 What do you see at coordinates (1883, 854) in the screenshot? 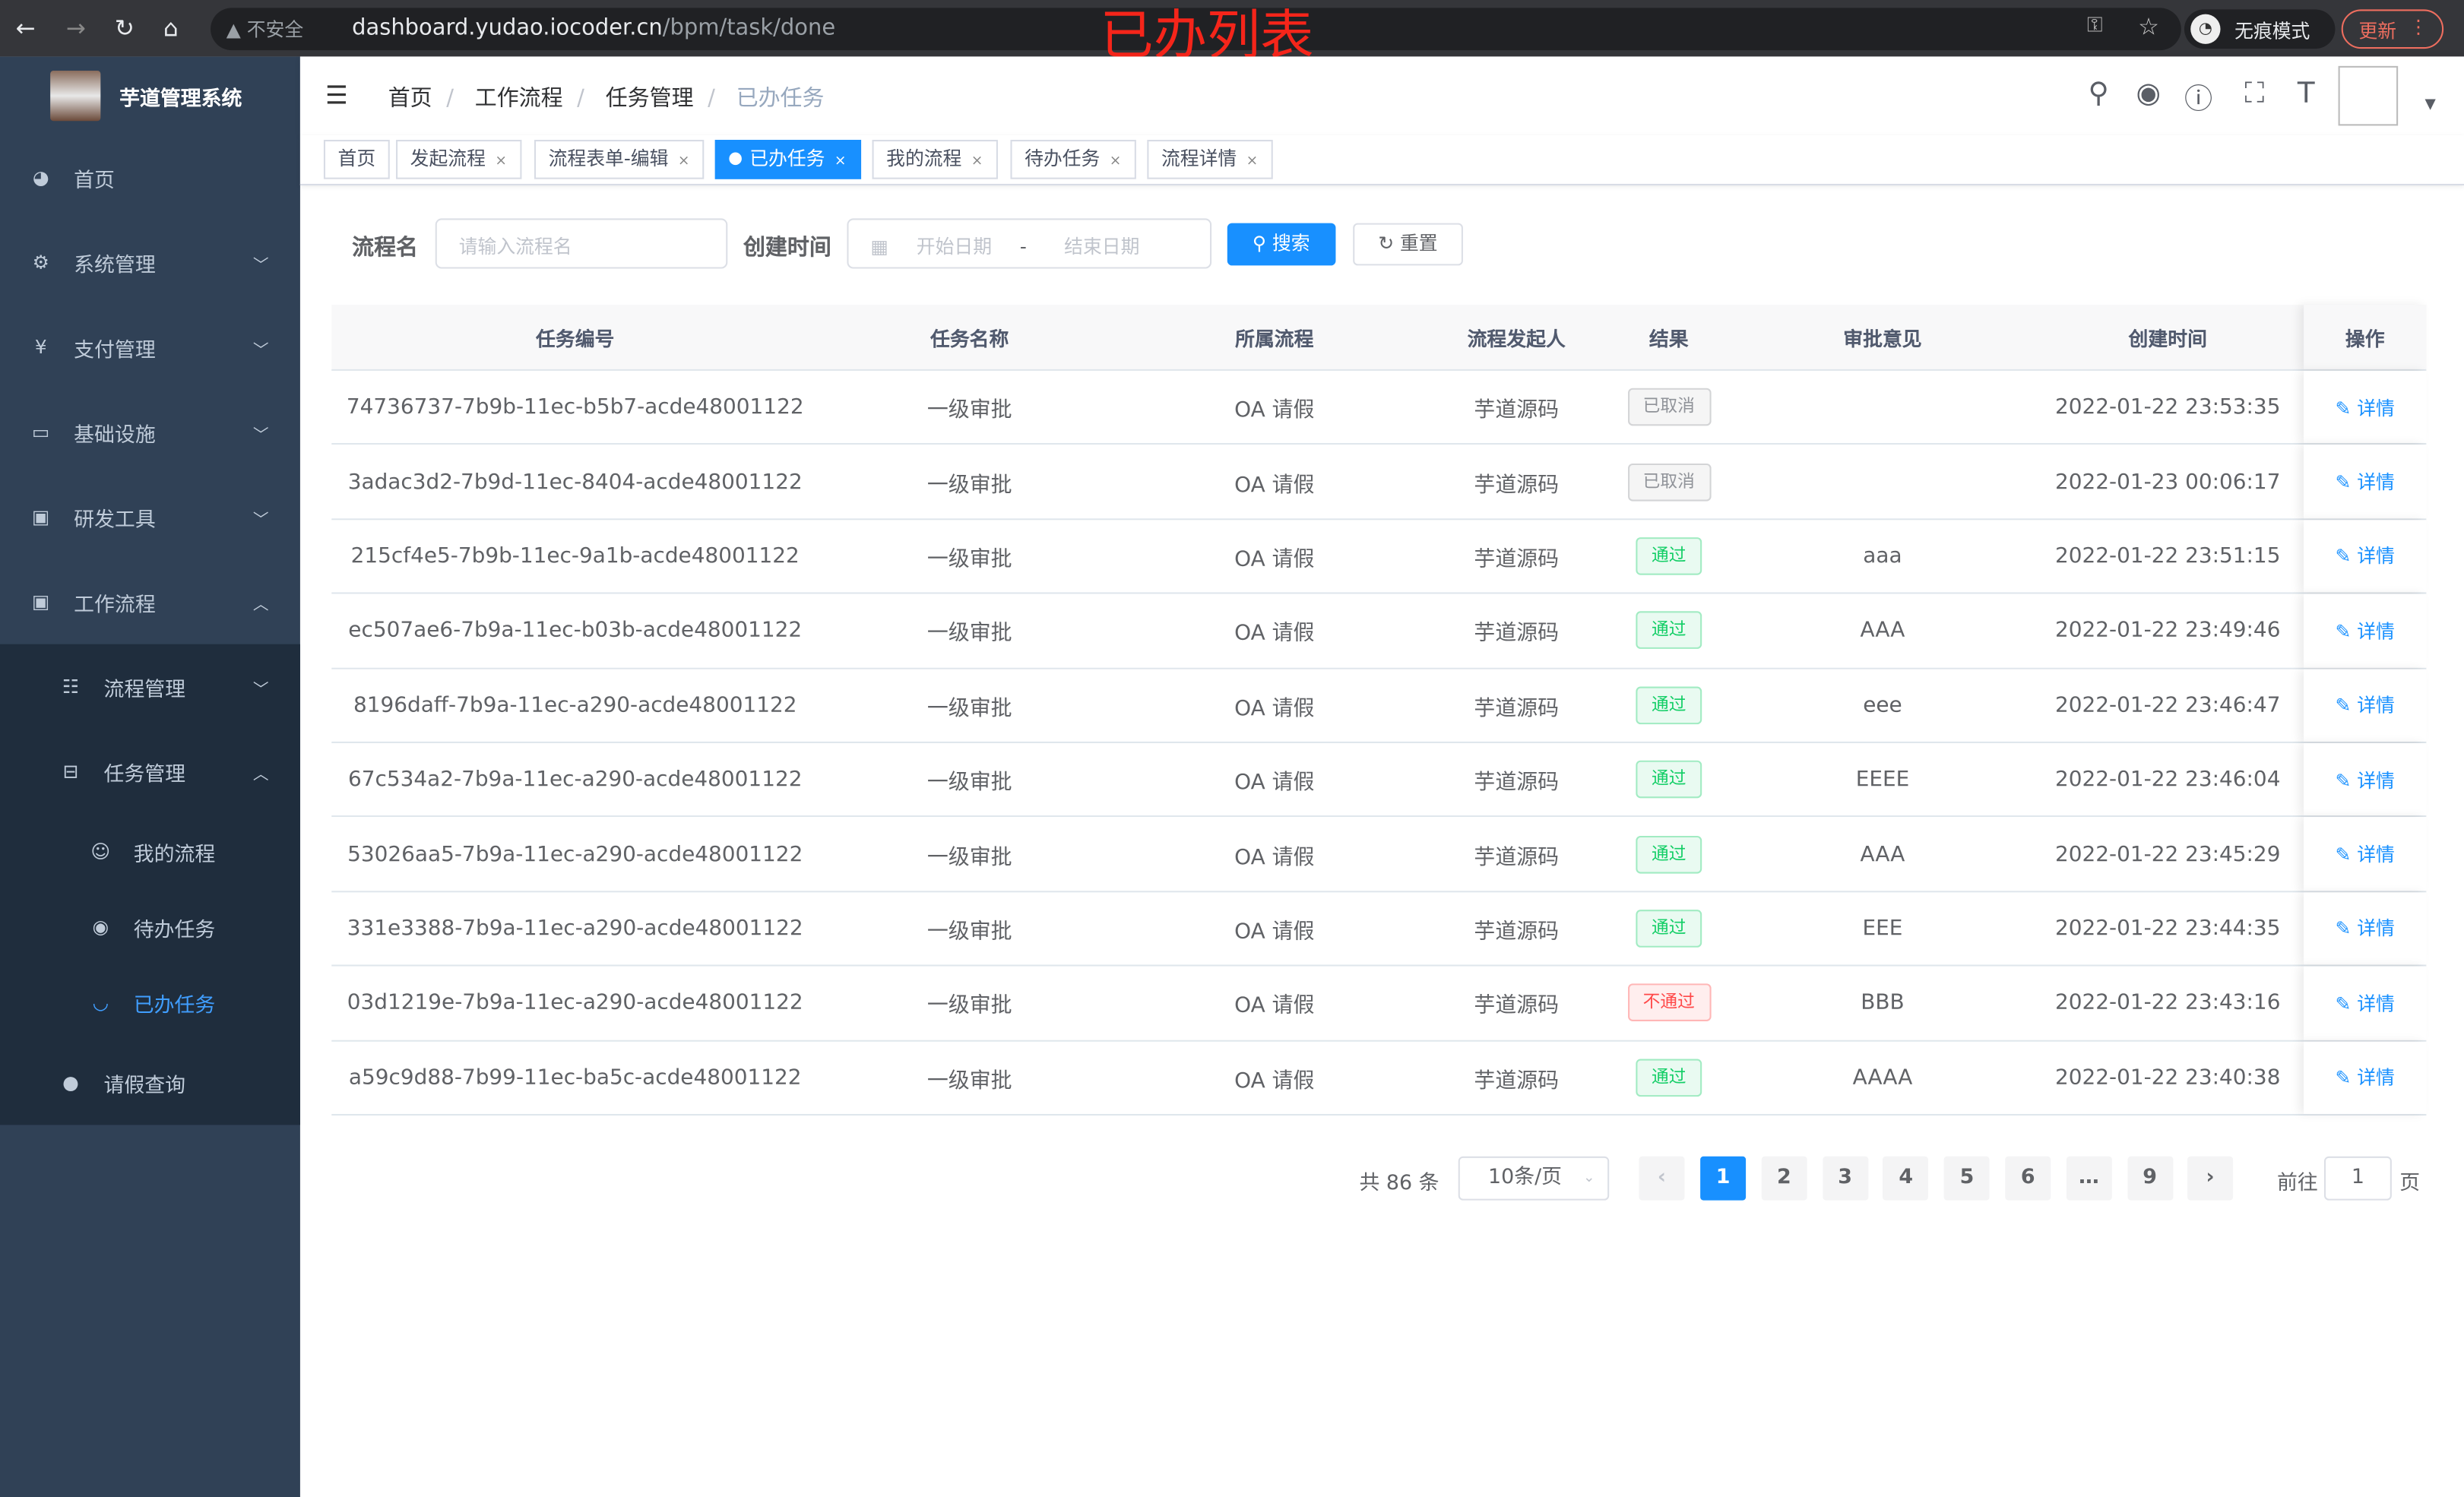
I see `cell: AAA` at bounding box center [1883, 854].